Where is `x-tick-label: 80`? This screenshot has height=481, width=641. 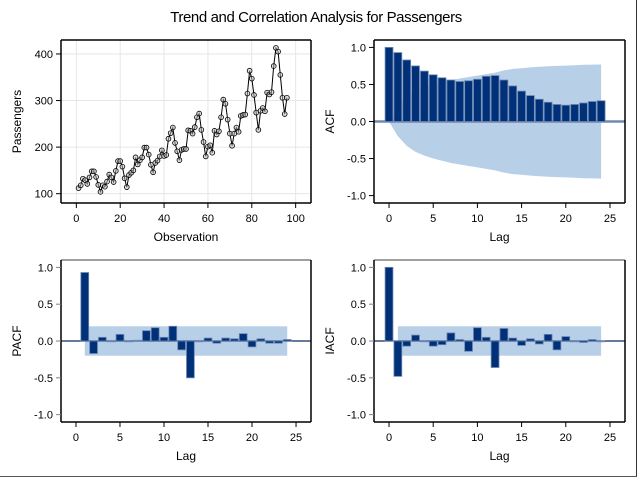 x-tick-label: 80 is located at coordinates (252, 219).